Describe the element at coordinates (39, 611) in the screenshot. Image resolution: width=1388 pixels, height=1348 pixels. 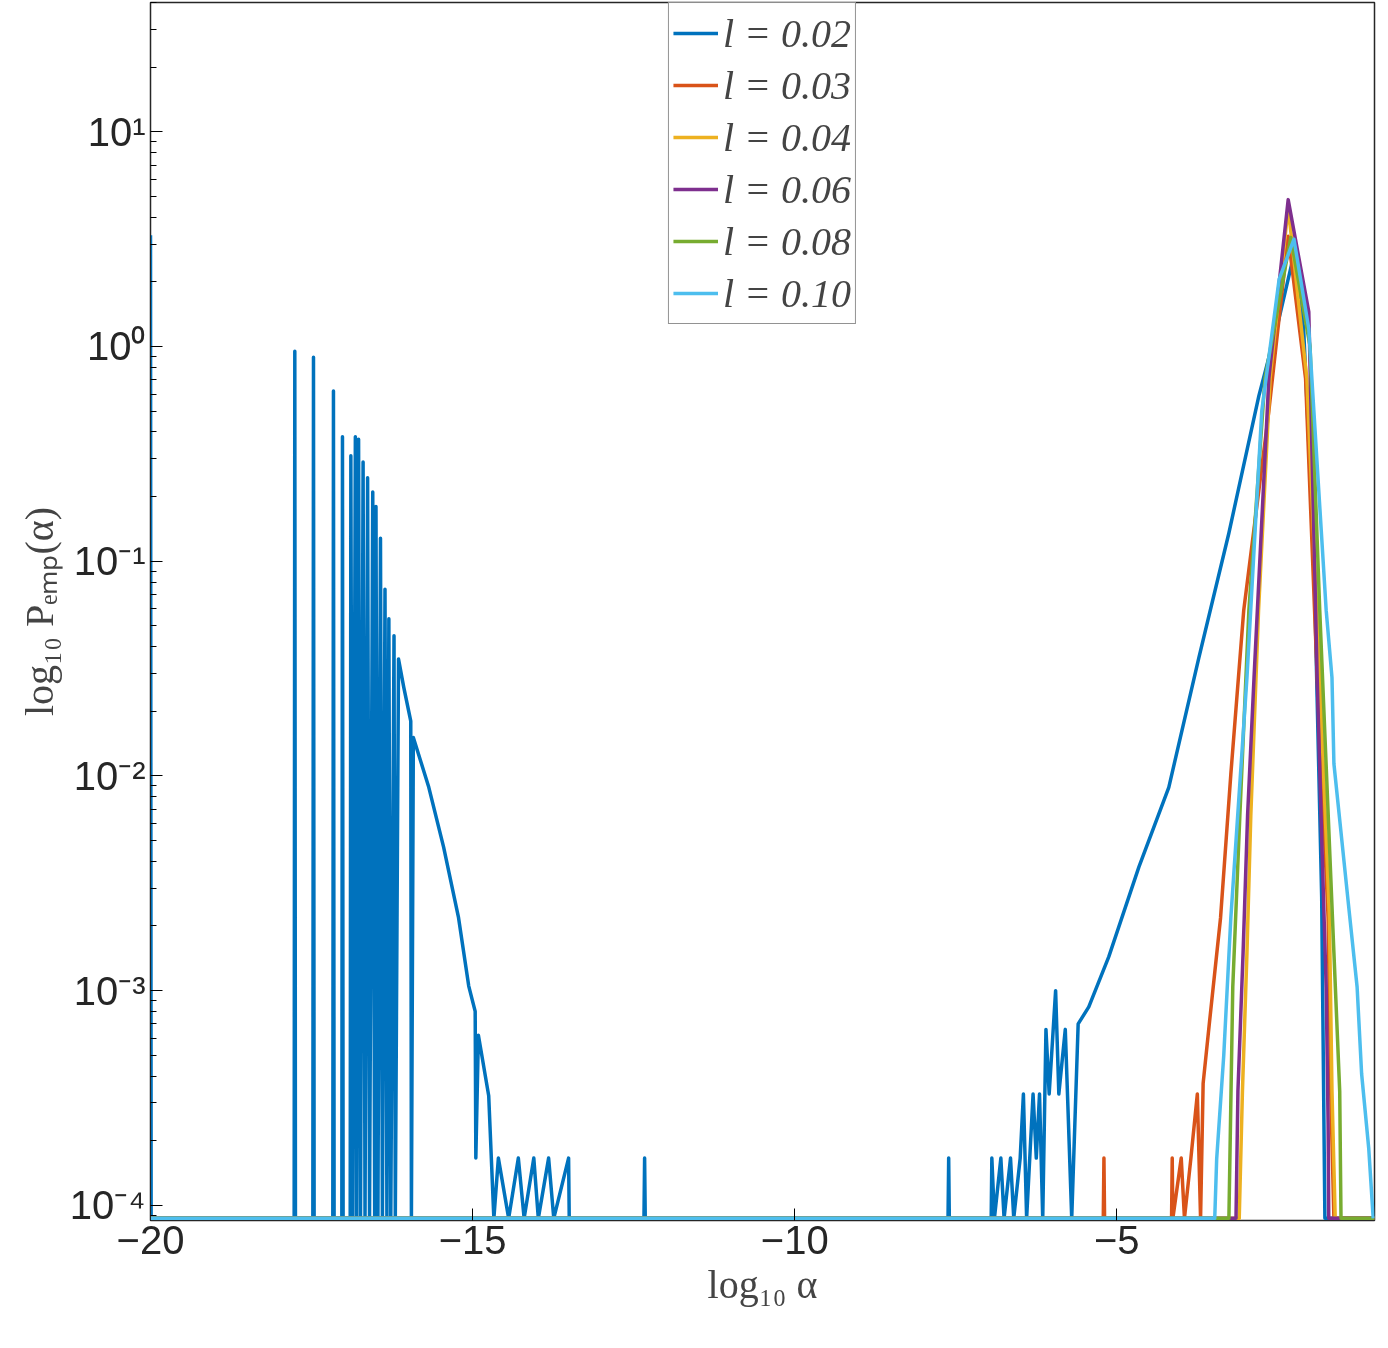
I see `y-axis-title: log₁₀ Pₑₘₚ(α)` at that location.